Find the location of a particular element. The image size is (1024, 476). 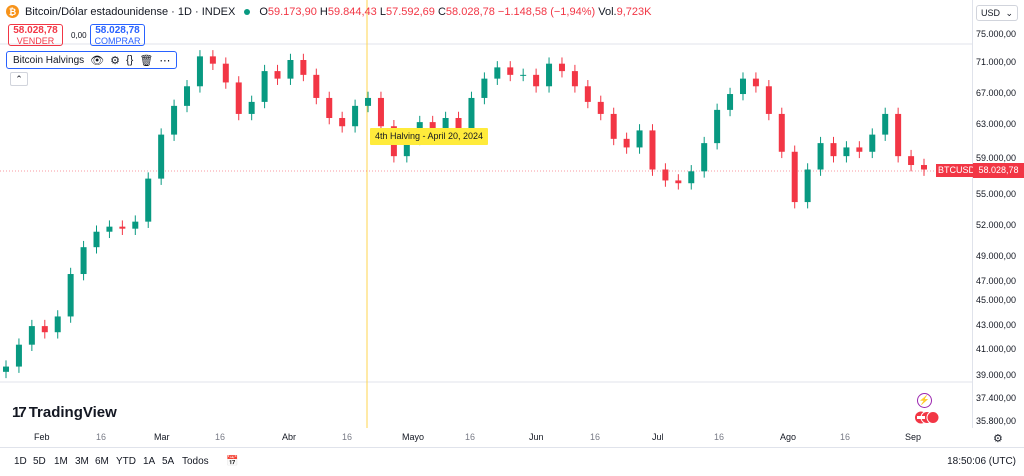

range-button-1d: 1D is located at coordinates (20, 461).